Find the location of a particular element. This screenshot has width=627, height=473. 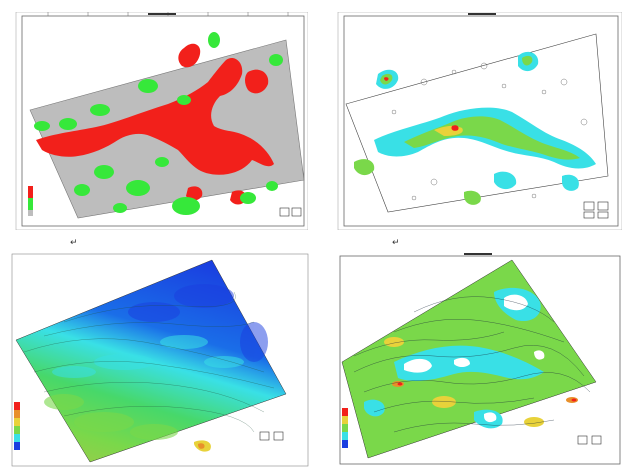

paragraph-mark-right: ↵ is located at coordinates (396, 243).